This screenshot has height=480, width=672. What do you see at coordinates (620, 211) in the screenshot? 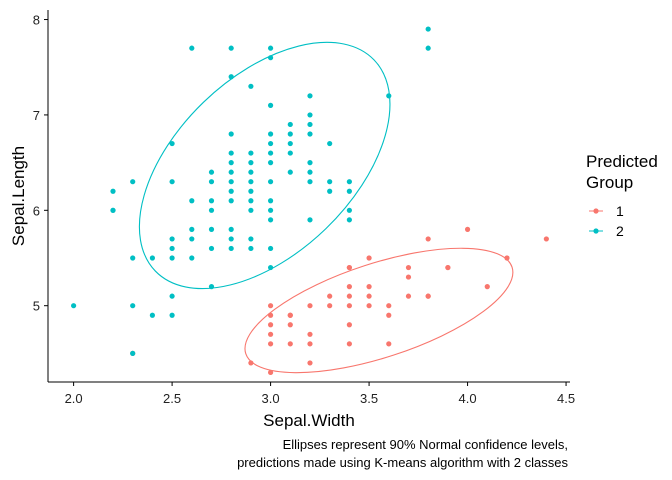
I see `legend-label-1: 1` at bounding box center [620, 211].